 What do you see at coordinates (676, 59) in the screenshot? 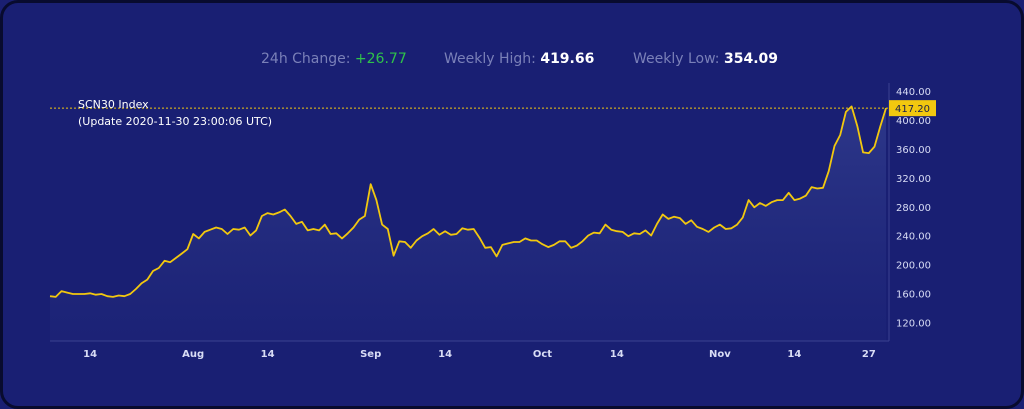
I see `stat-weekly-low-label: Weekly Low:` at bounding box center [676, 59].